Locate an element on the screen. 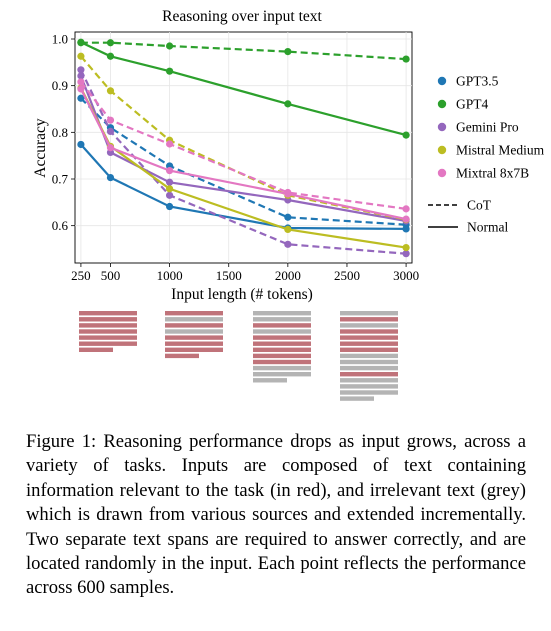 This screenshot has width=551, height=631. legend-label-normal: Normal is located at coordinates (487, 227).